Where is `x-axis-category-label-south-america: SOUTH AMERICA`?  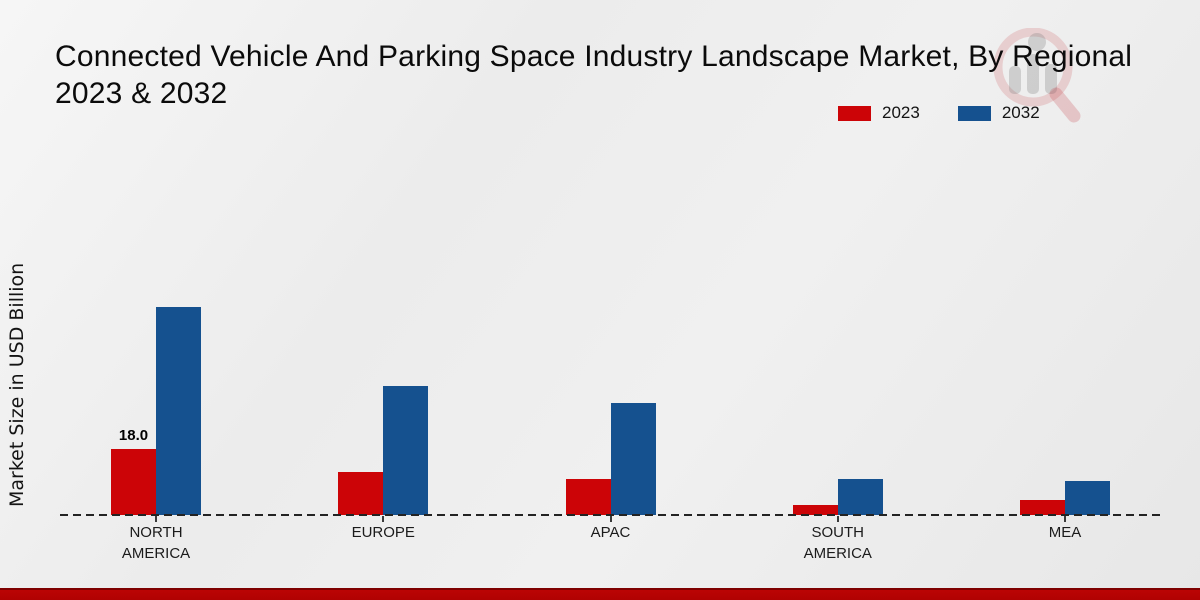 x-axis-category-label-south-america: SOUTH AMERICA is located at coordinates (837, 543).